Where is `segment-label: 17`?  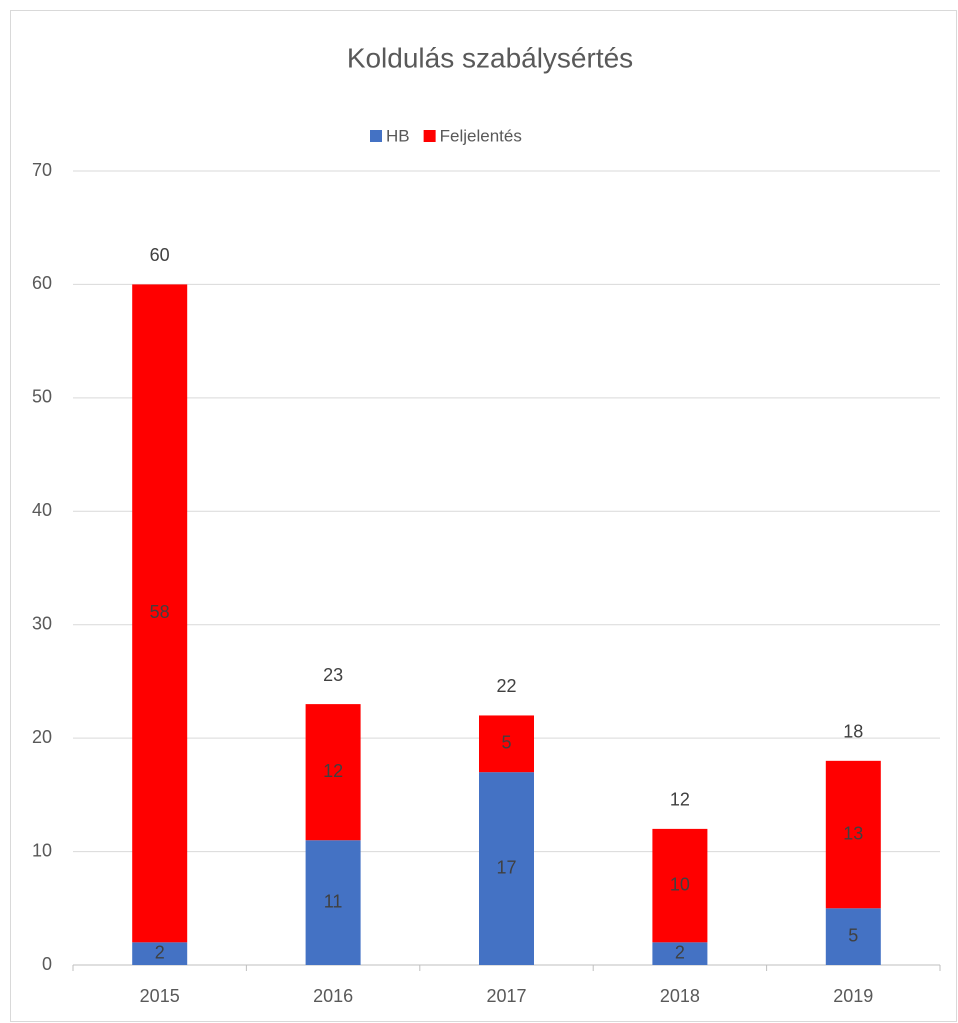
segment-label: 17 is located at coordinates (506, 867).